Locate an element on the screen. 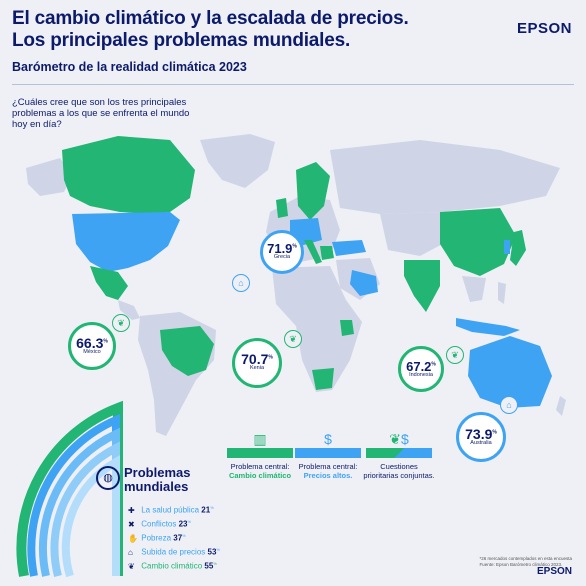 The image size is (586, 586). china-shape is located at coordinates (478, 242).